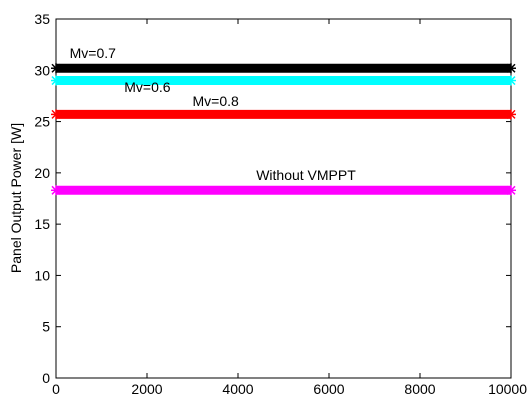 The width and height of the screenshot is (529, 396). I want to click on x-tick-label: 2000, so click(146, 388).